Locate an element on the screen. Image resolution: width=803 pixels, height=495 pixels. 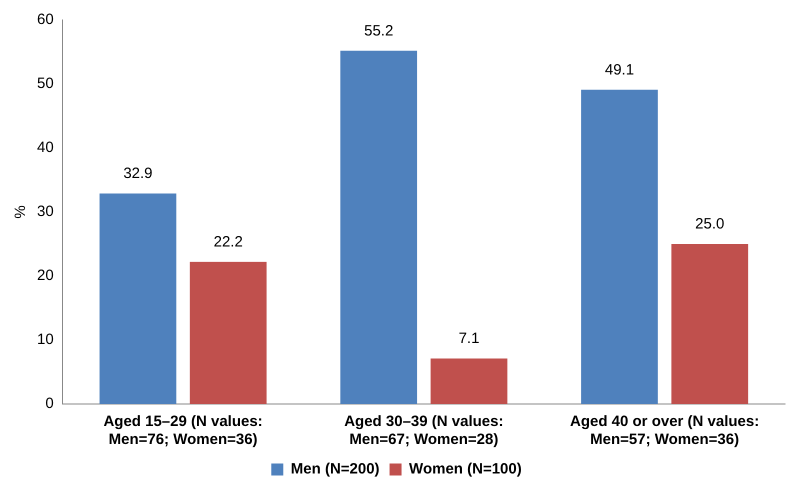
data-label: 7.1 is located at coordinates (469, 339).